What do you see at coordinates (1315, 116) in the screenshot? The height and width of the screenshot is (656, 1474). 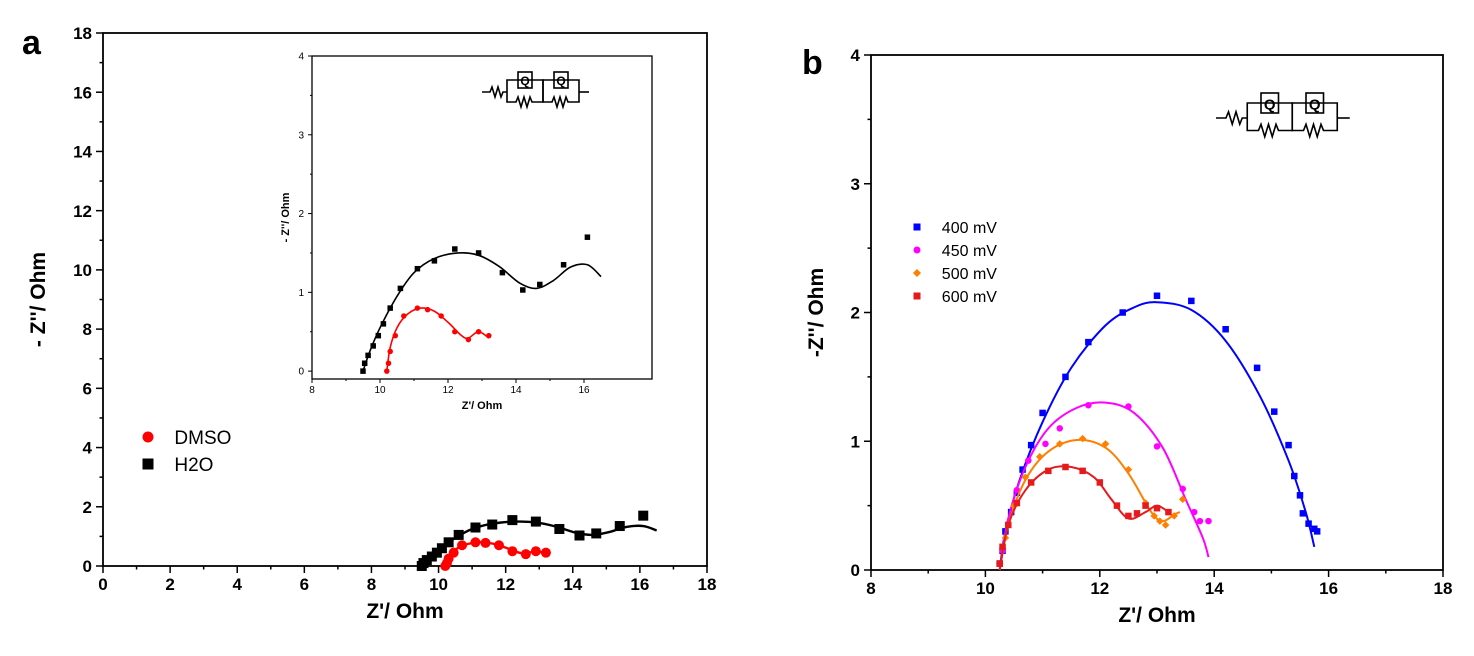 I see `panel-b-circuit-rq-element: Q` at bounding box center [1315, 116].